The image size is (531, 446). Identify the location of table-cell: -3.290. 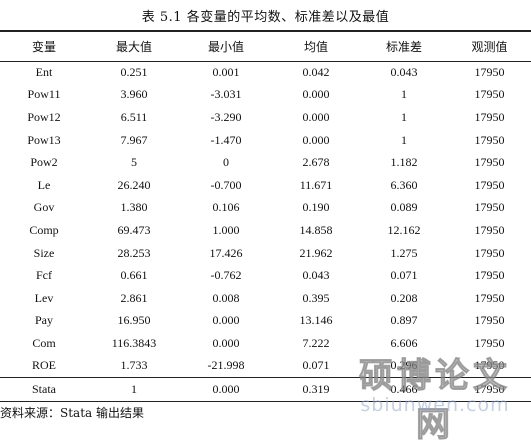
(226, 116).